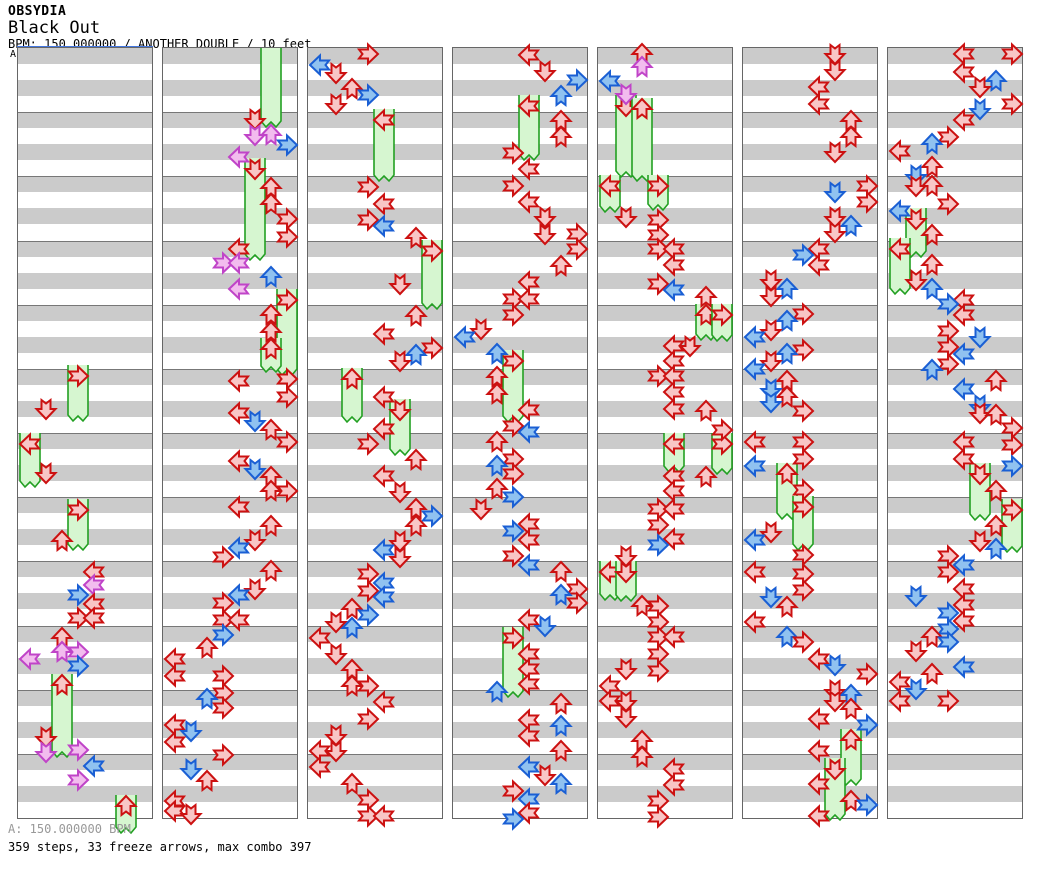  What do you see at coordinates (85, 433) in the screenshot?
I see `beat-stripes` at bounding box center [85, 433].